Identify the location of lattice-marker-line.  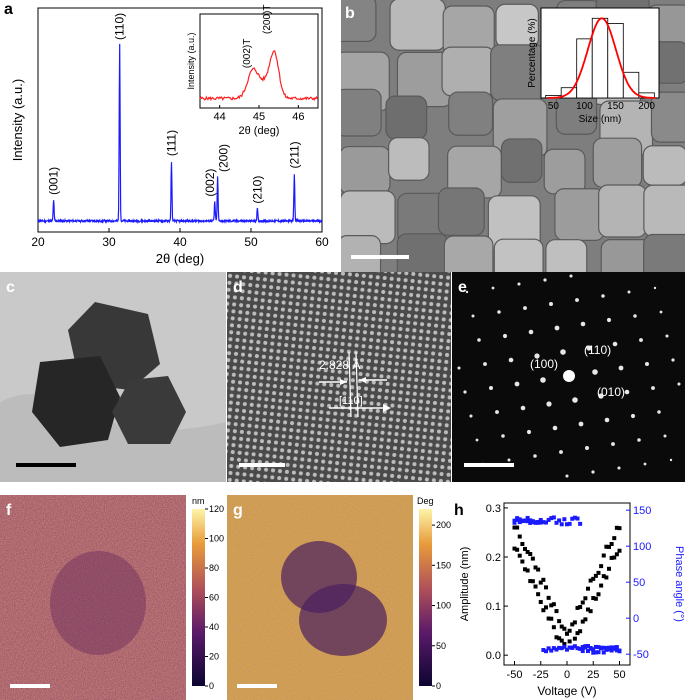
(357, 384).